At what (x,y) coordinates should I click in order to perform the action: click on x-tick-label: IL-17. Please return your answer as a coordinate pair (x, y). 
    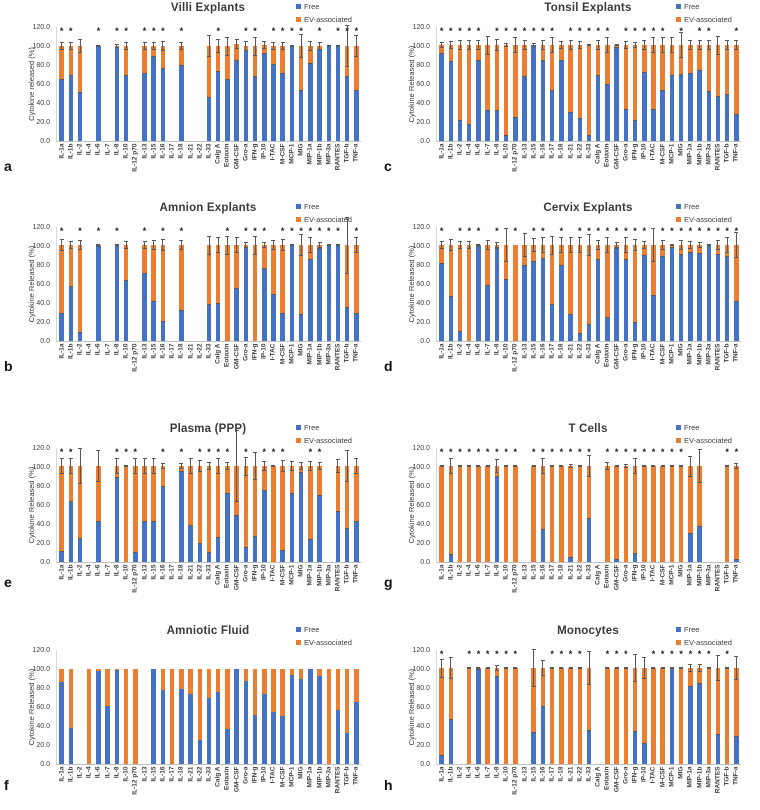
    Looking at the image, I should click on (552, 351).